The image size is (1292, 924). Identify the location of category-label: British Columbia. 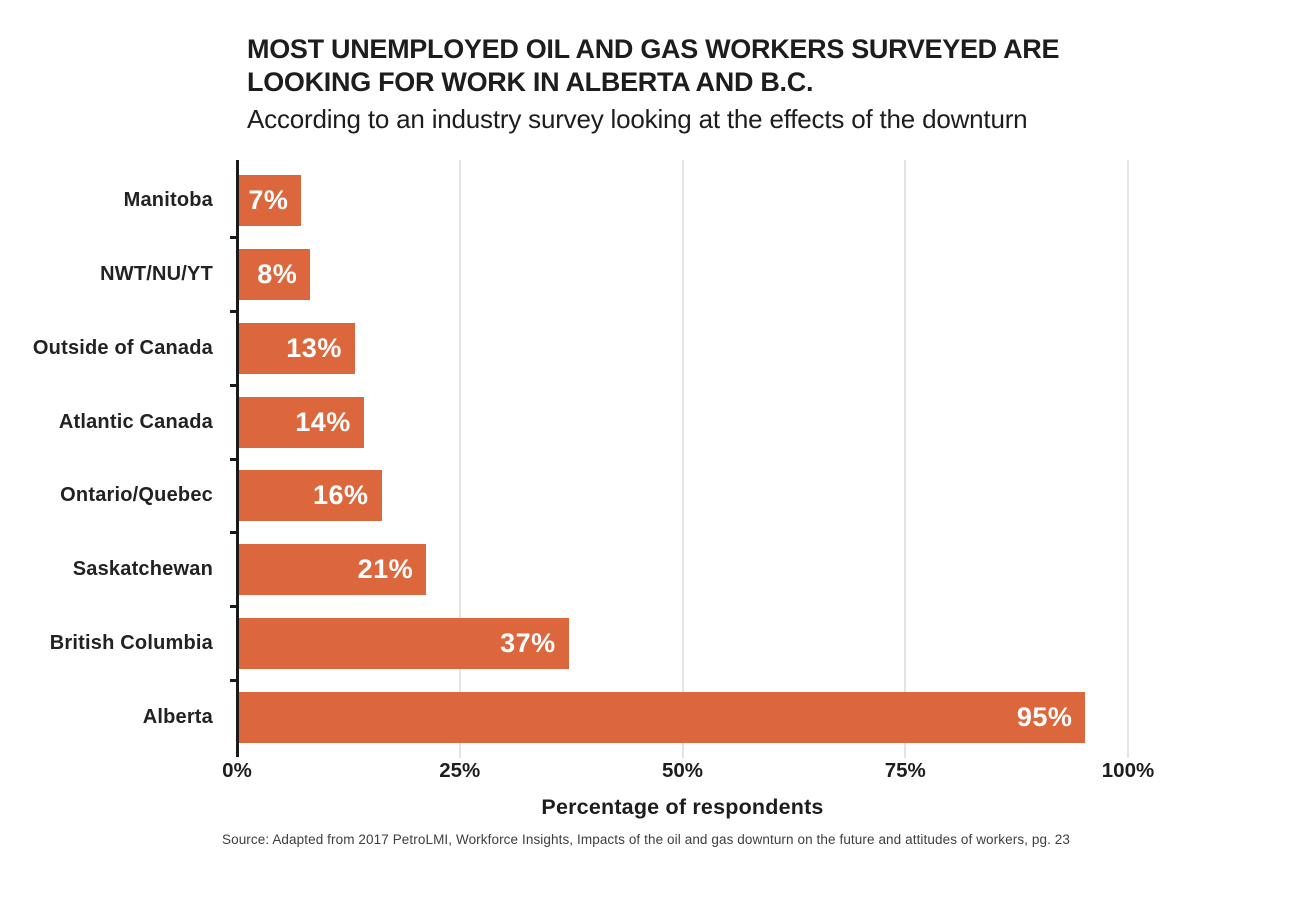
(131, 643).